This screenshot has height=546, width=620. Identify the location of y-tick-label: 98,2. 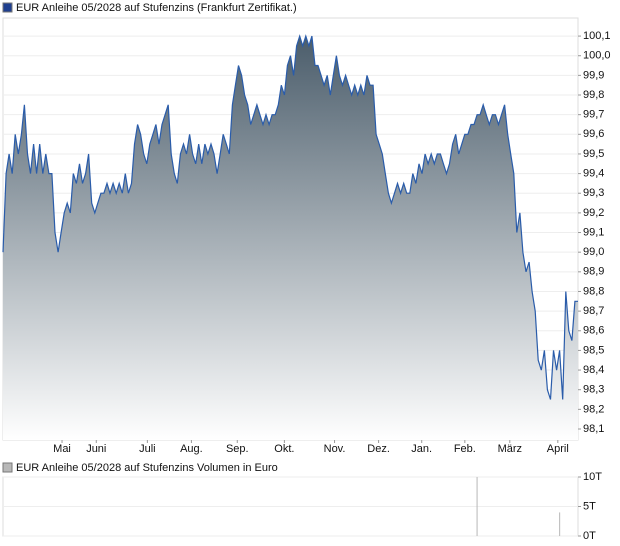
(593, 409).